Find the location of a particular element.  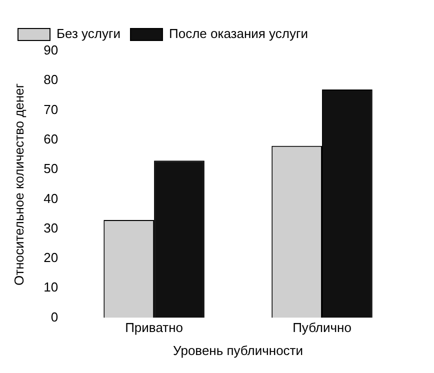

y-tick-label: 70 is located at coordinates (51, 109).